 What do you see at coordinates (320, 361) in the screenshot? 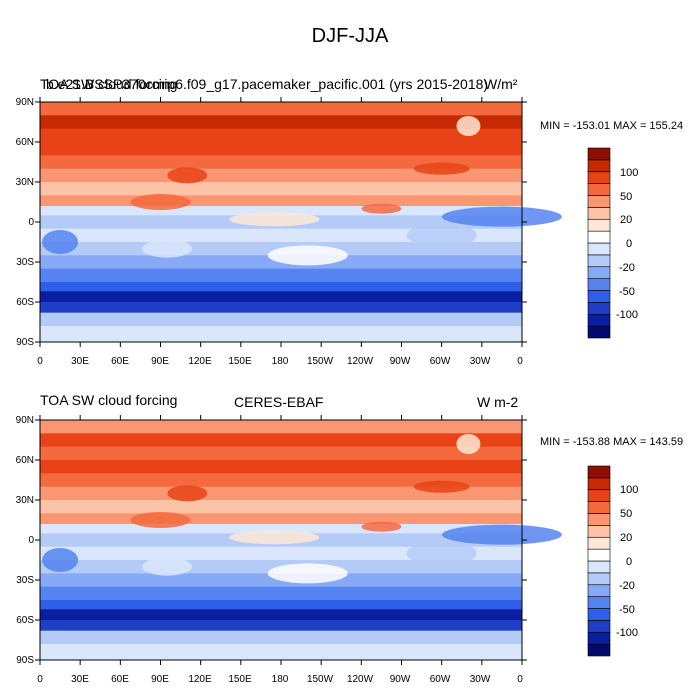
I see `top-lon-150w: 150W` at bounding box center [320, 361].